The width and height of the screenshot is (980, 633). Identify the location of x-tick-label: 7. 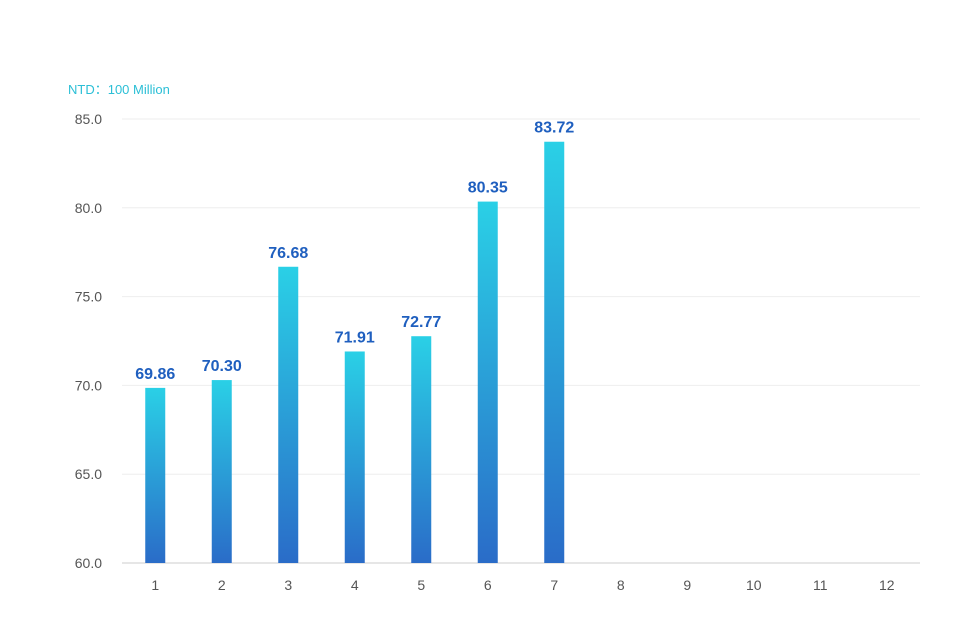
(554, 585).